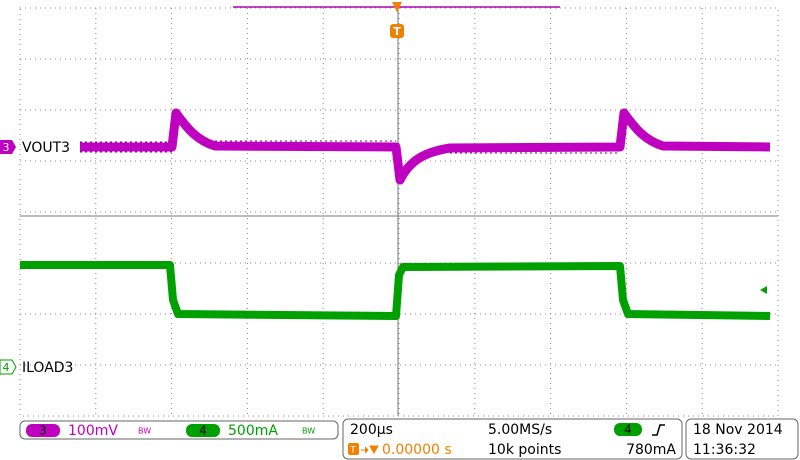 This screenshot has width=800, height=460. What do you see at coordinates (742, 439) in the screenshot?
I see `datetime-box` at bounding box center [742, 439].